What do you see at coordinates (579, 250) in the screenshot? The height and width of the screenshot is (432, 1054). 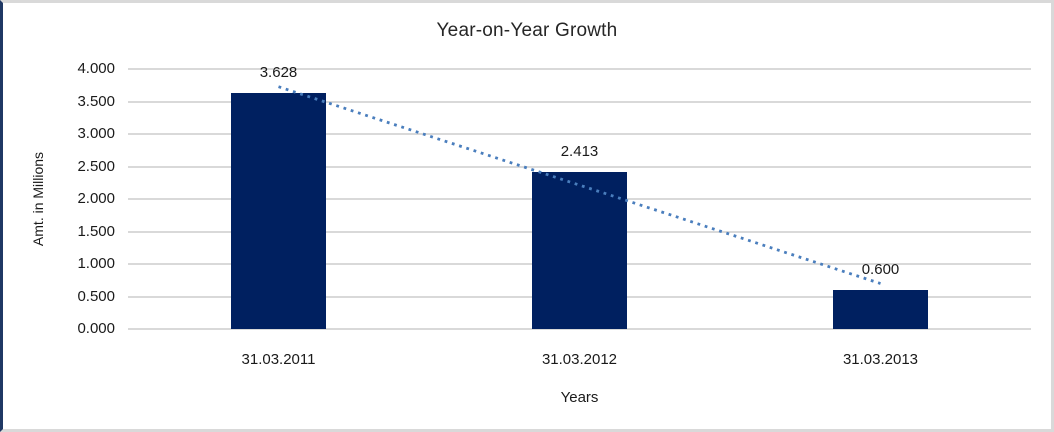 I see `bar-31.03.2012` at bounding box center [579, 250].